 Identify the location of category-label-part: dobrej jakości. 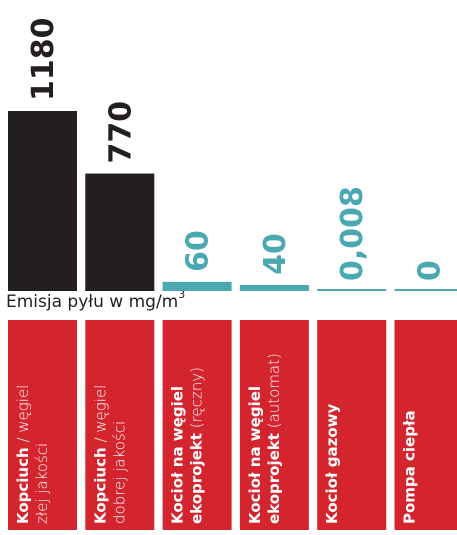
(119, 472).